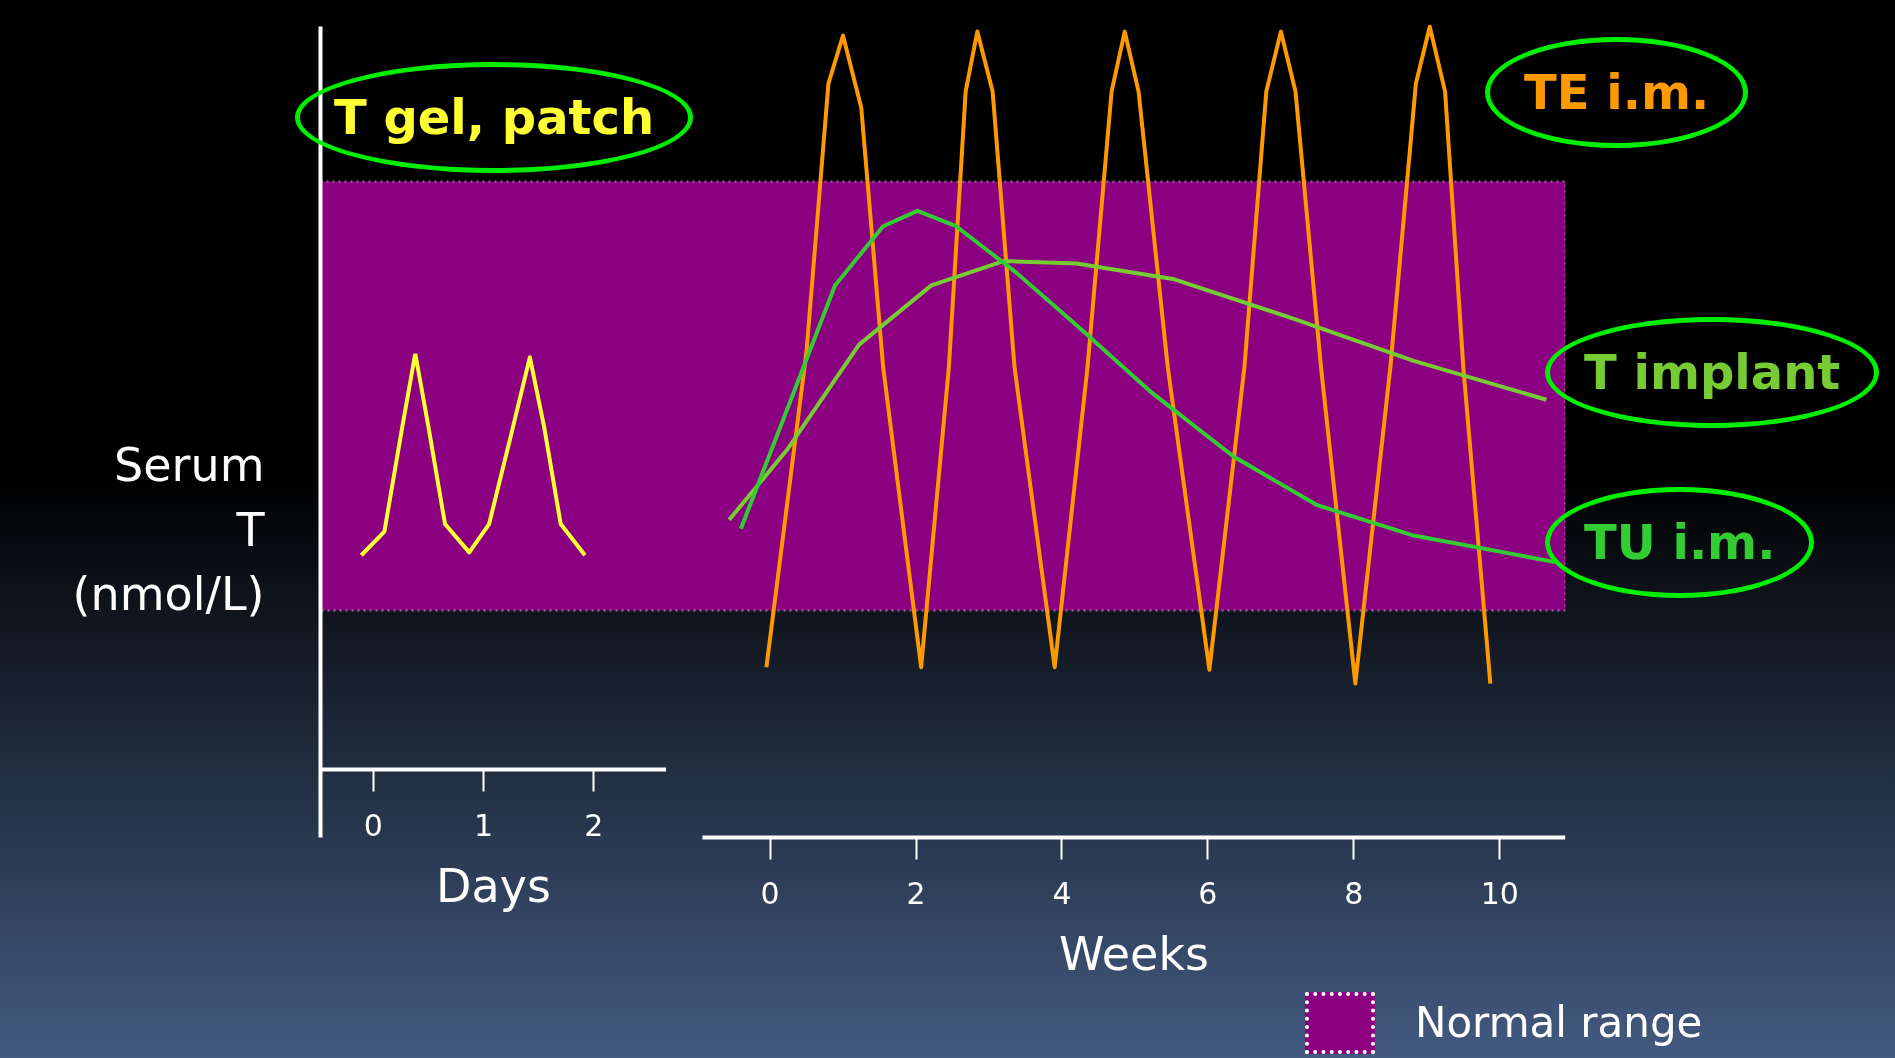 Image resolution: width=1895 pixels, height=1058 pixels. Describe the element at coordinates (1134, 953) in the screenshot. I see `x-axis-title: Weeks` at that location.